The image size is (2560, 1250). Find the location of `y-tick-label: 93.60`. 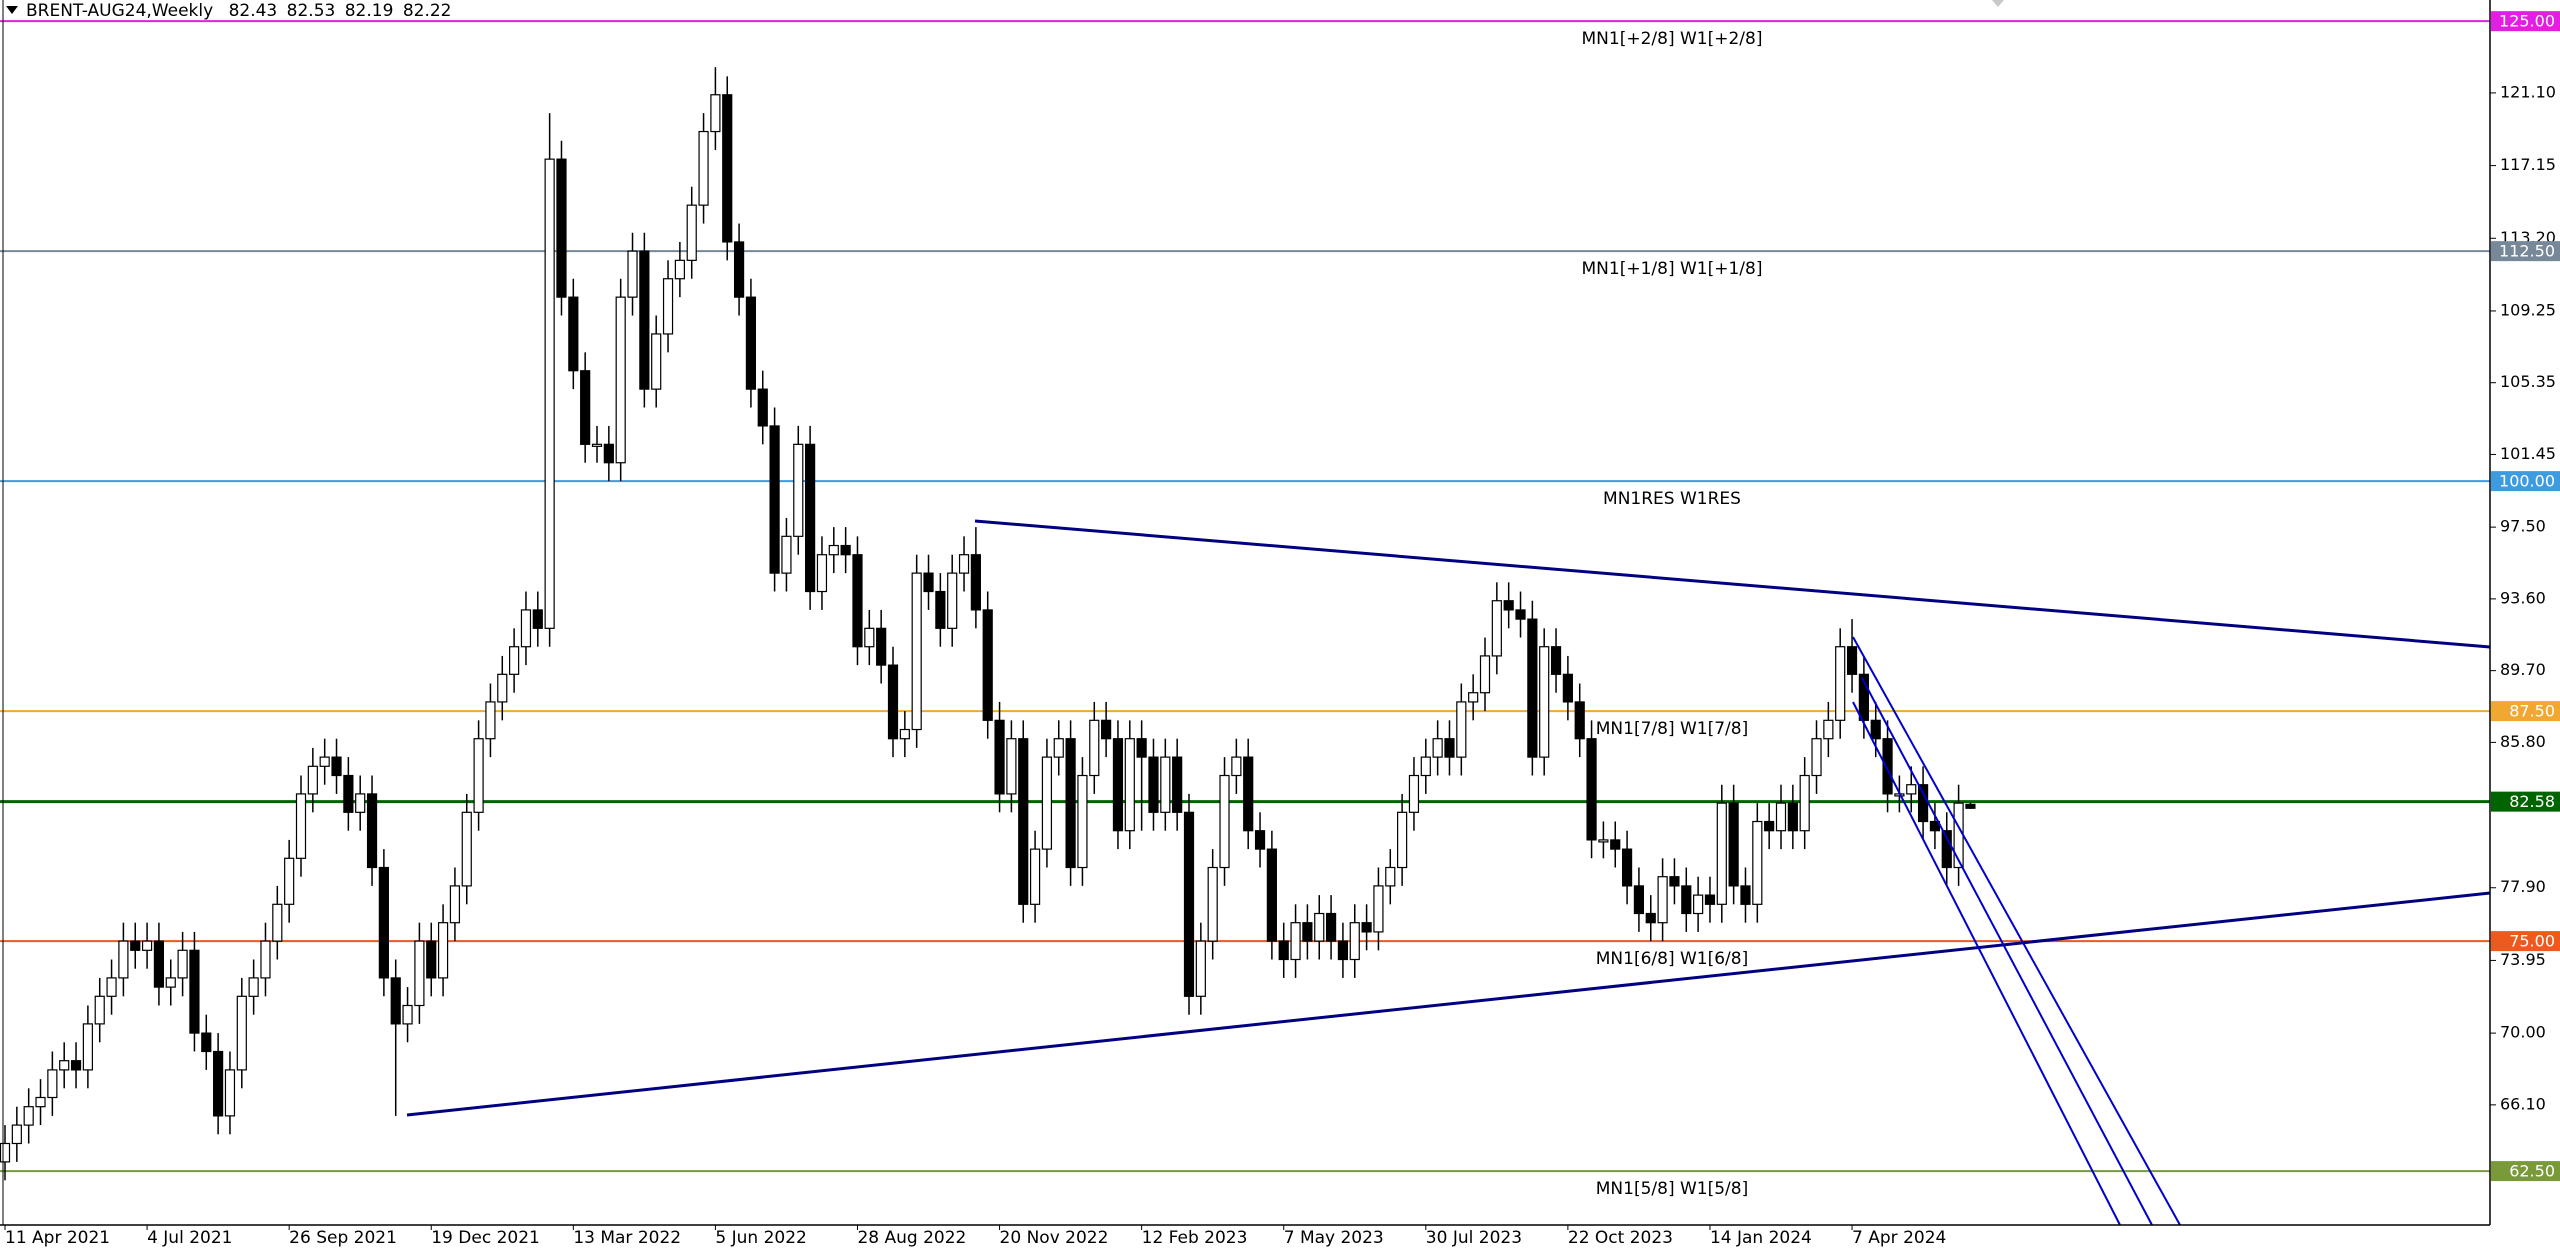

y-tick-label: 93.60 is located at coordinates (2523, 597).